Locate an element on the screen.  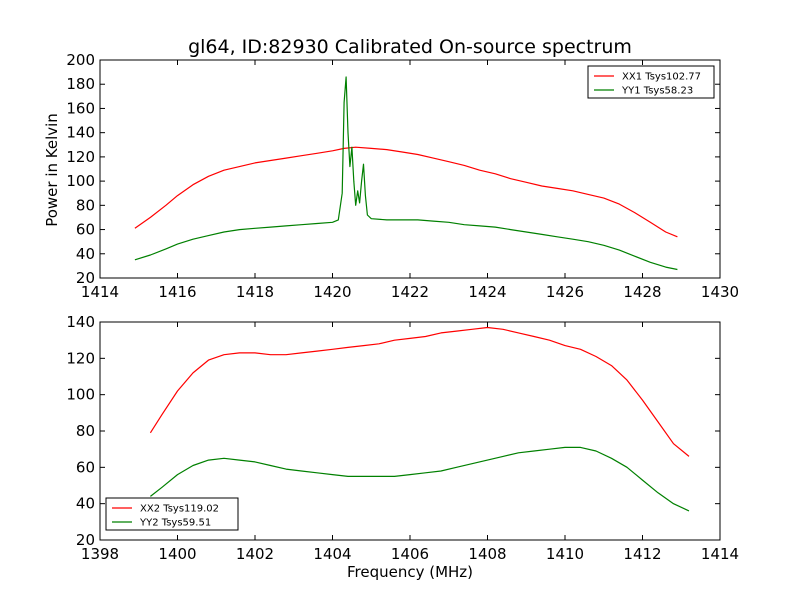
x-tick-label: 1422 is located at coordinates (410, 292).